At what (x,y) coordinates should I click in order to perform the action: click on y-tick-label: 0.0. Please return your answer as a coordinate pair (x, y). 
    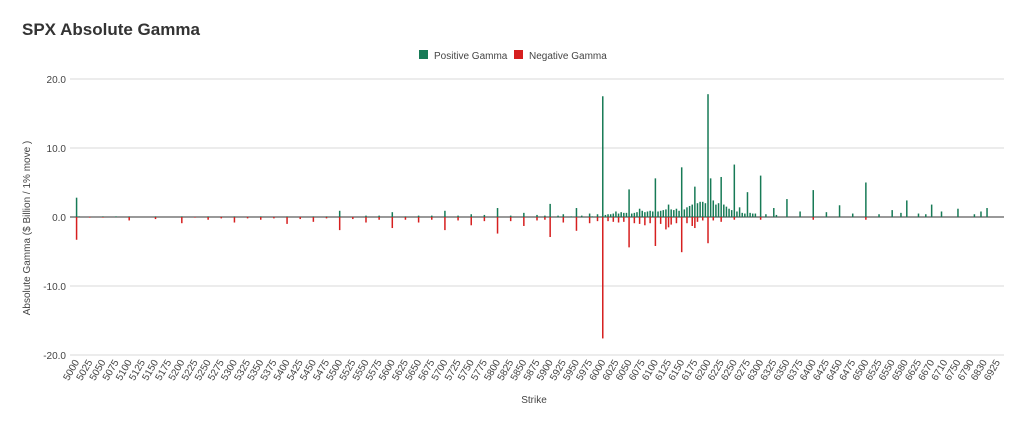
    Looking at the image, I should click on (59, 218).